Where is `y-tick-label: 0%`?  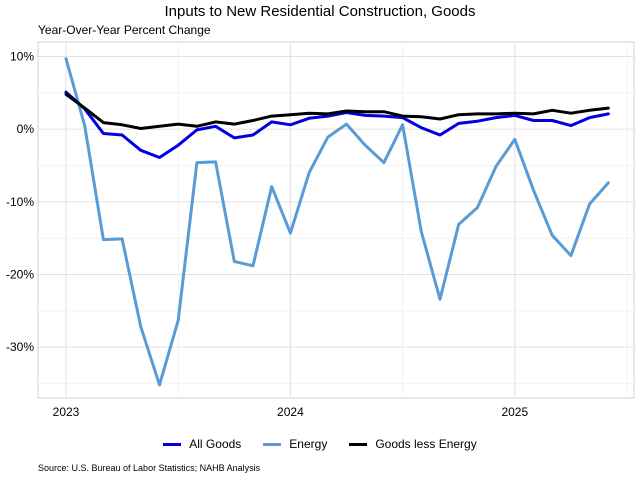
y-tick-label: 0% is located at coordinates (26, 129).